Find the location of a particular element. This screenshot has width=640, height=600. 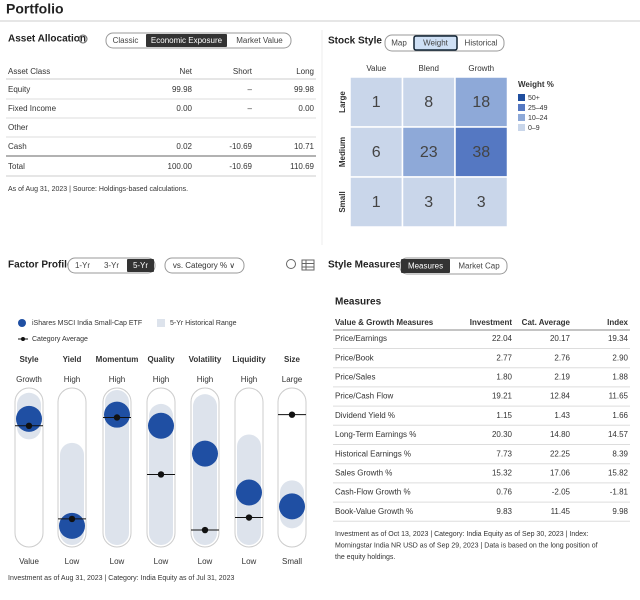

column-header: Net is located at coordinates (186, 71).